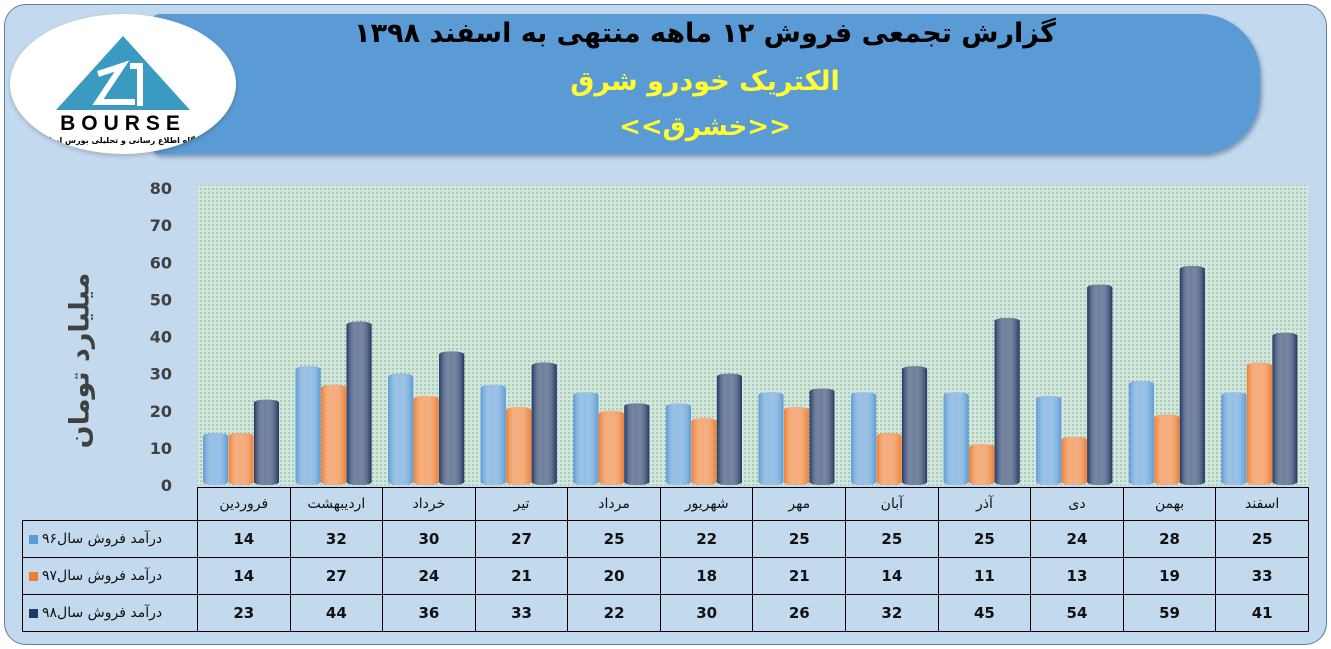 The height and width of the screenshot is (649, 1331). I want to click on data-label: 59, so click(1169, 613).